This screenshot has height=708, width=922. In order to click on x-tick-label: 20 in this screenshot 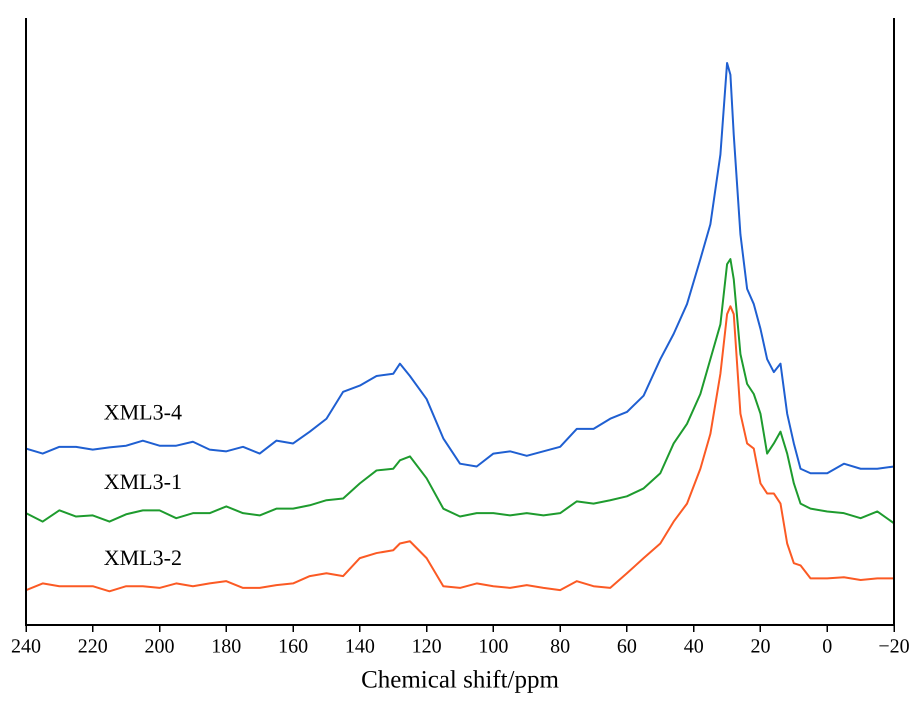, I will do `click(760, 646)`.